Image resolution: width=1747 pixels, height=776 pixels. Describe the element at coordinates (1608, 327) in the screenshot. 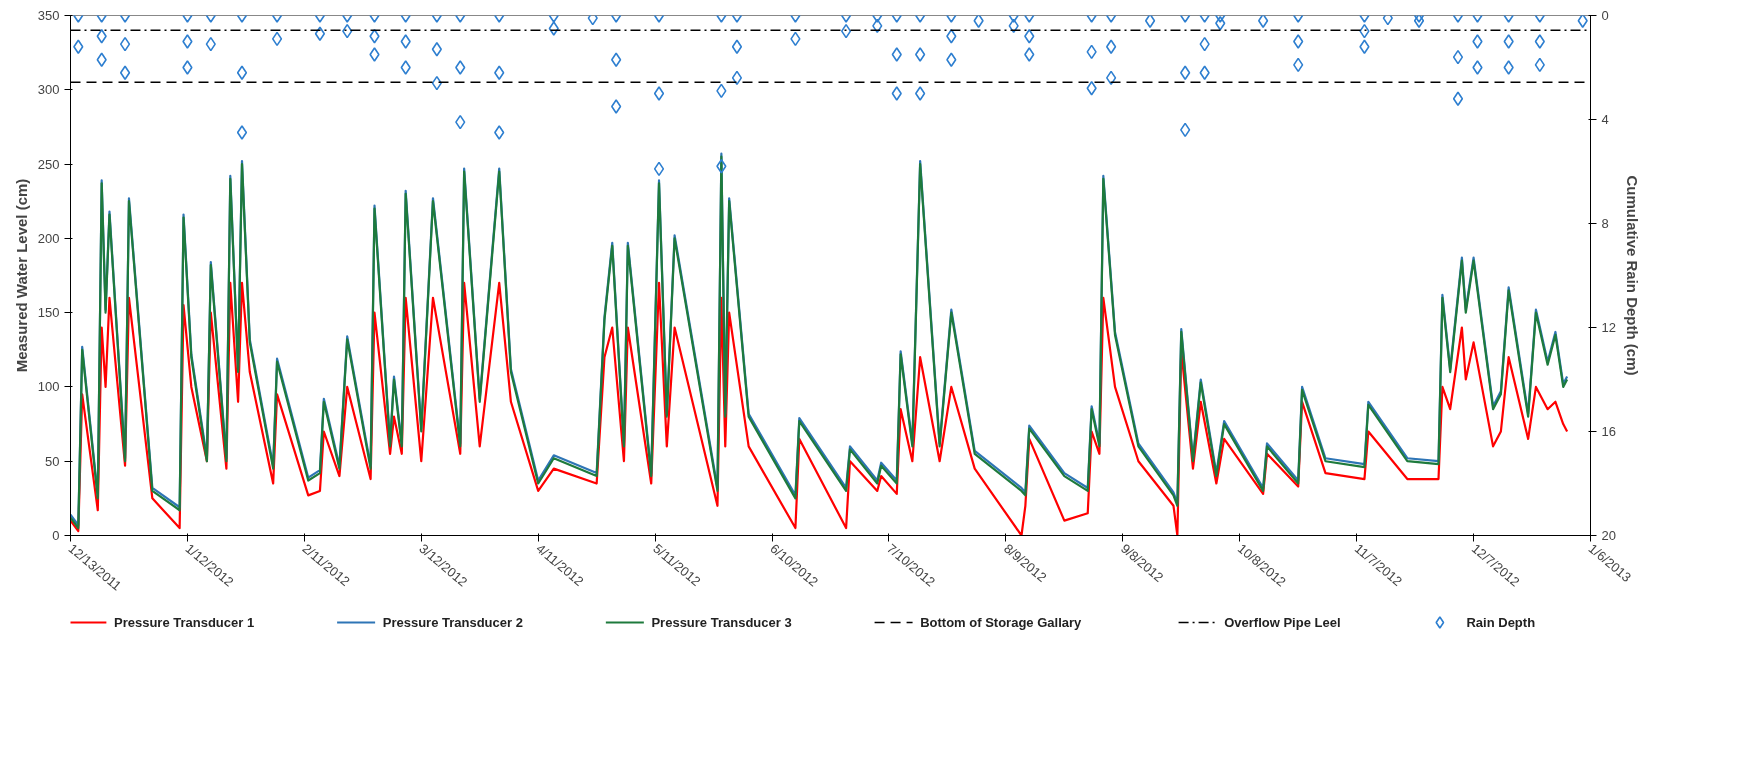

I see `y2-tick-label: 12` at that location.